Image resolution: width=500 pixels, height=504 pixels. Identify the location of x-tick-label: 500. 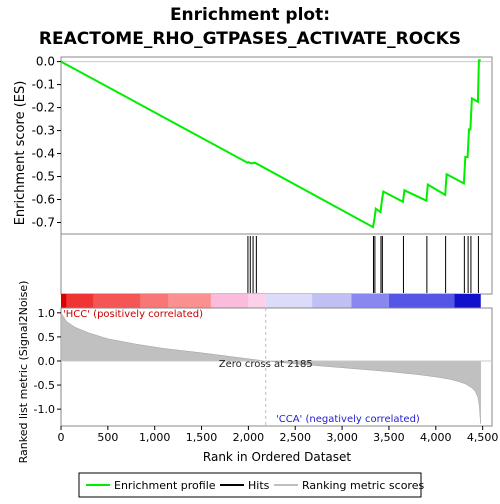
(107, 437).